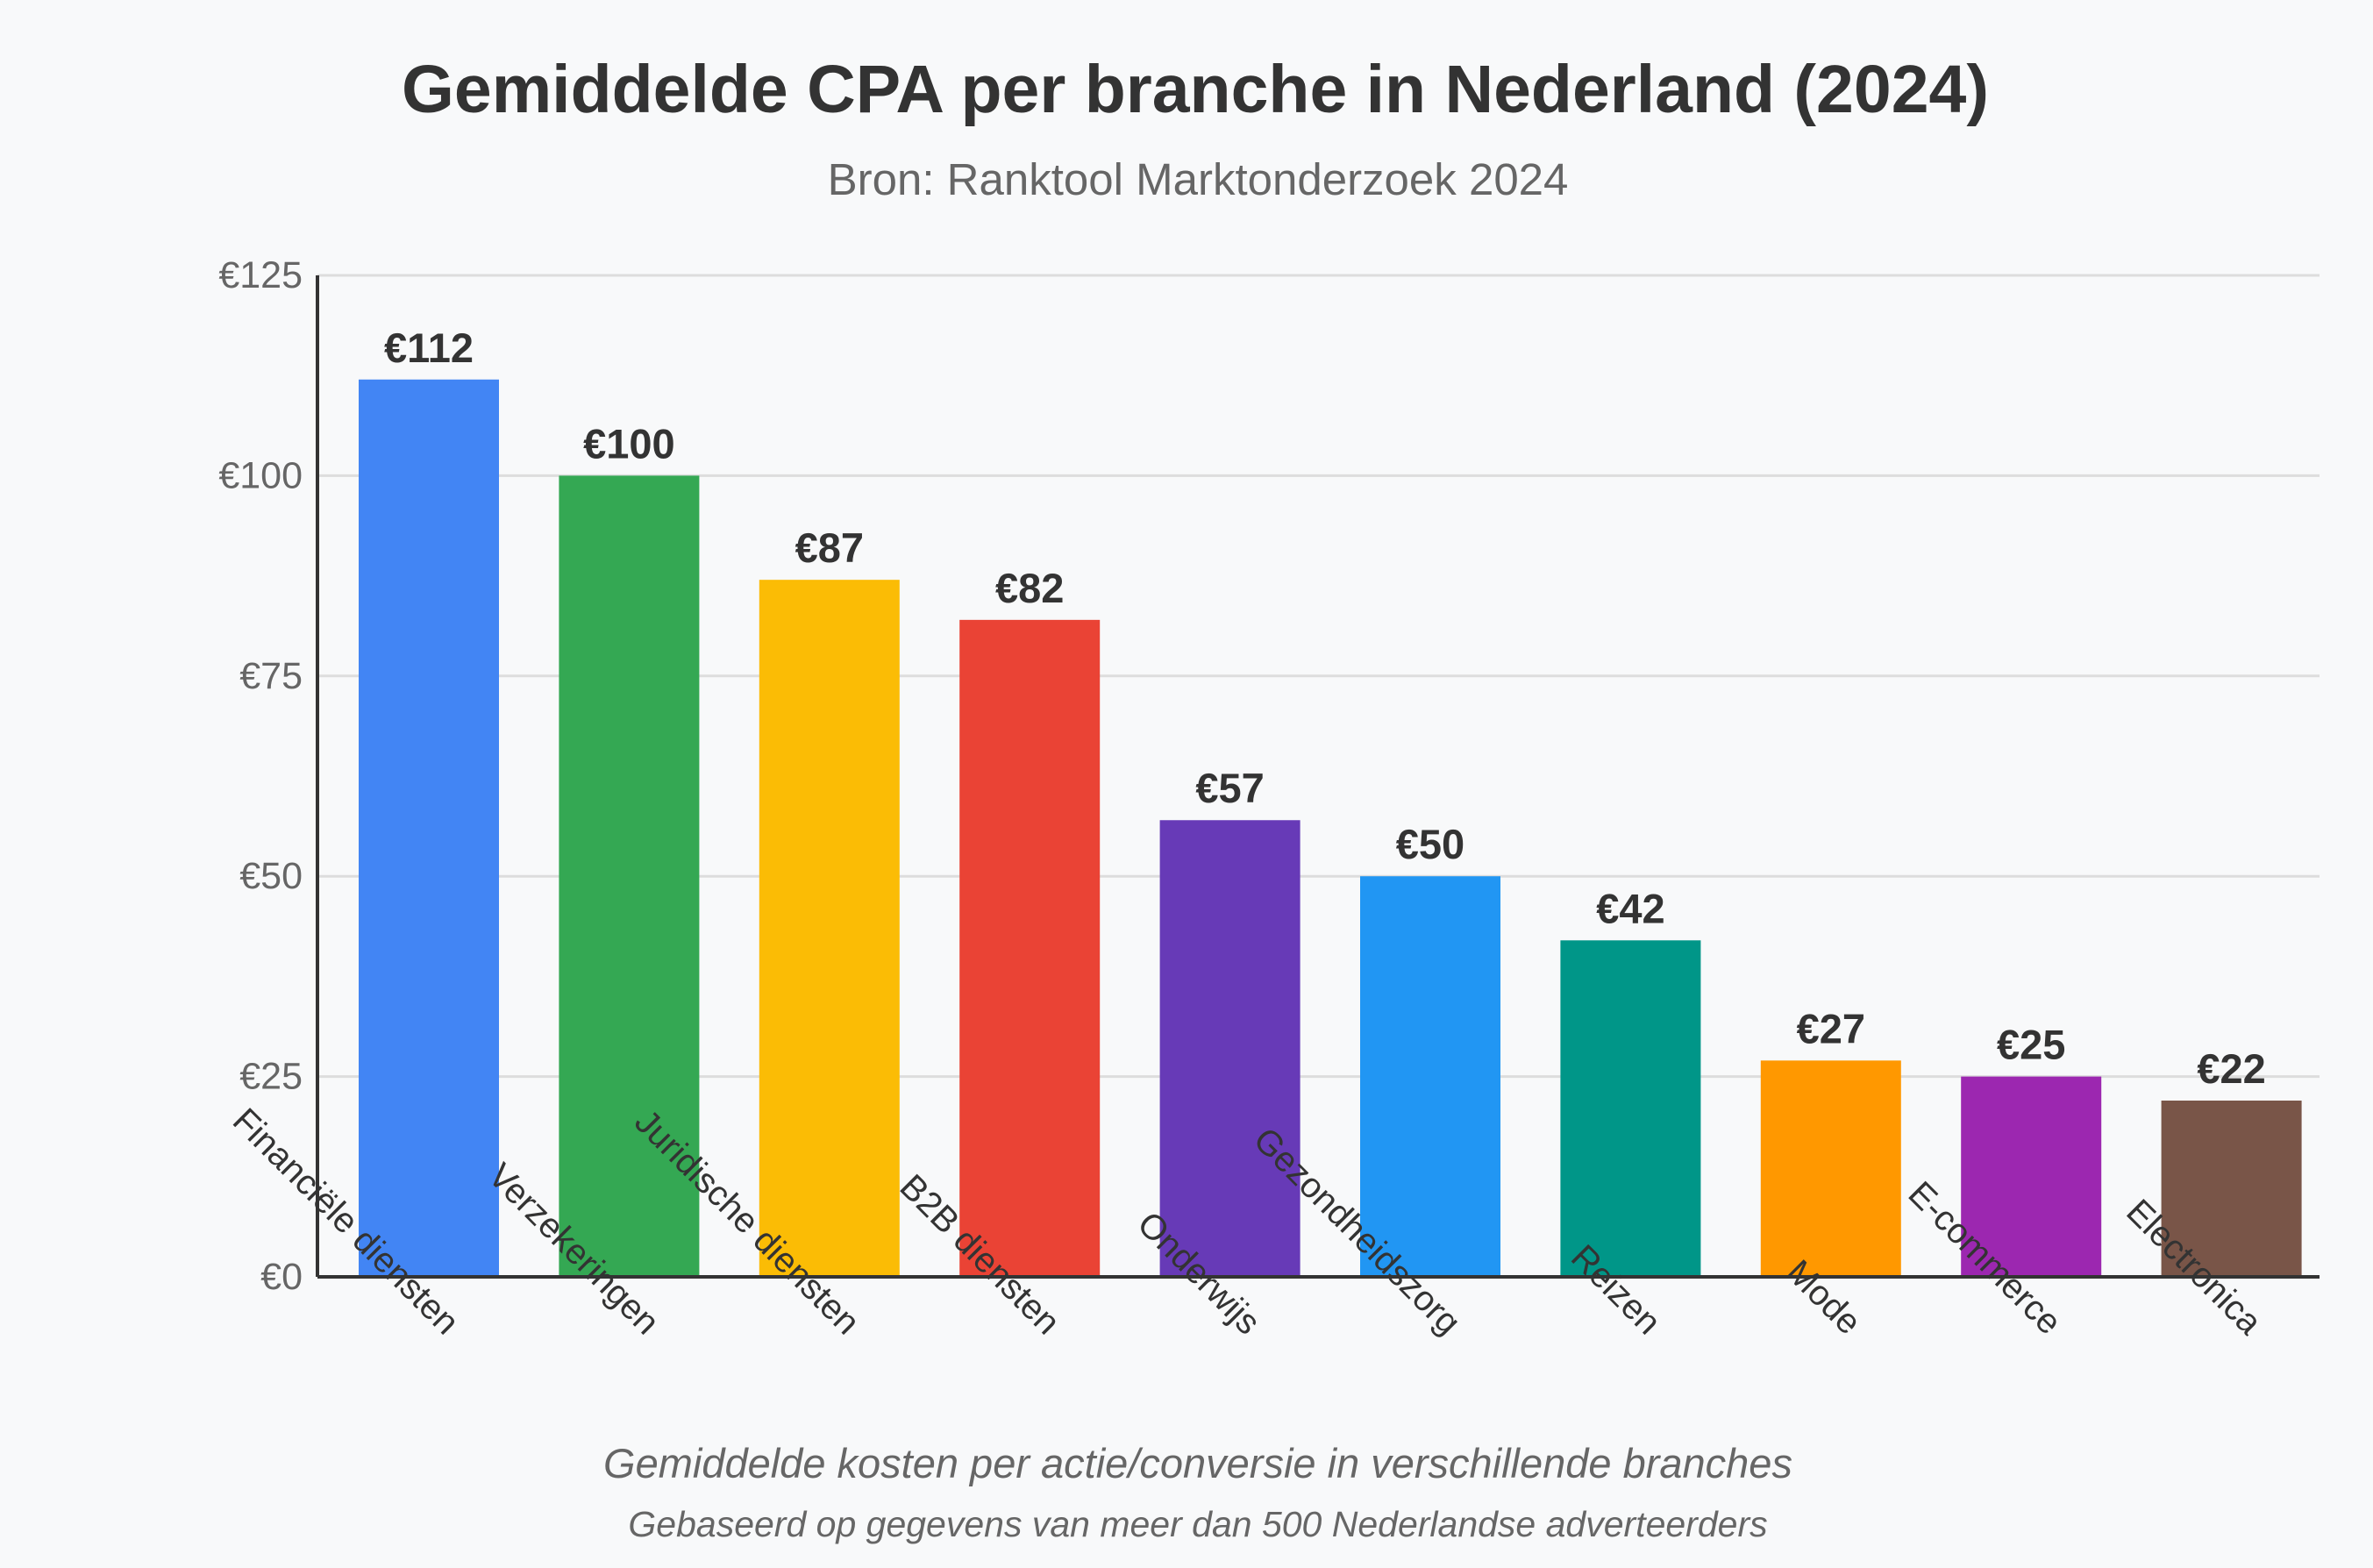 The image size is (2373, 1568). What do you see at coordinates (2231, 1068) in the screenshot?
I see `bar-value-label: €22` at bounding box center [2231, 1068].